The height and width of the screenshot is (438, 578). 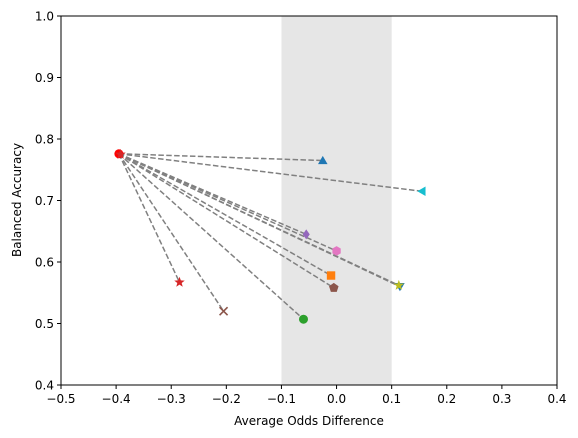 What do you see at coordinates (391, 399) in the screenshot?
I see `x-tick-label: 0.1` at bounding box center [391, 399].